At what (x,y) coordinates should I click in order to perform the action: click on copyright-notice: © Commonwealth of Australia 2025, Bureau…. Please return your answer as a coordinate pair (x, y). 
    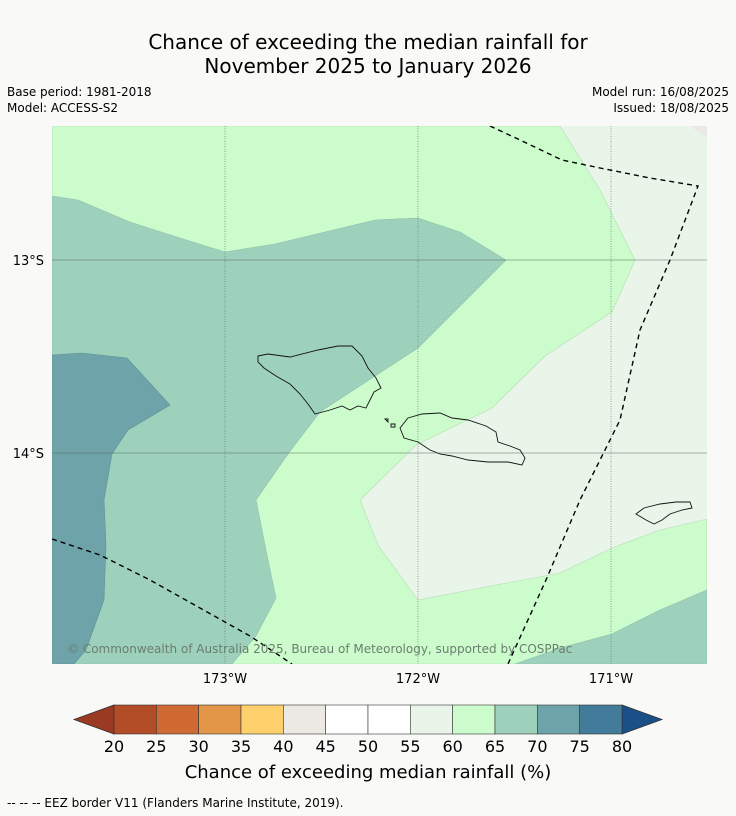
    Looking at the image, I should click on (319, 649).